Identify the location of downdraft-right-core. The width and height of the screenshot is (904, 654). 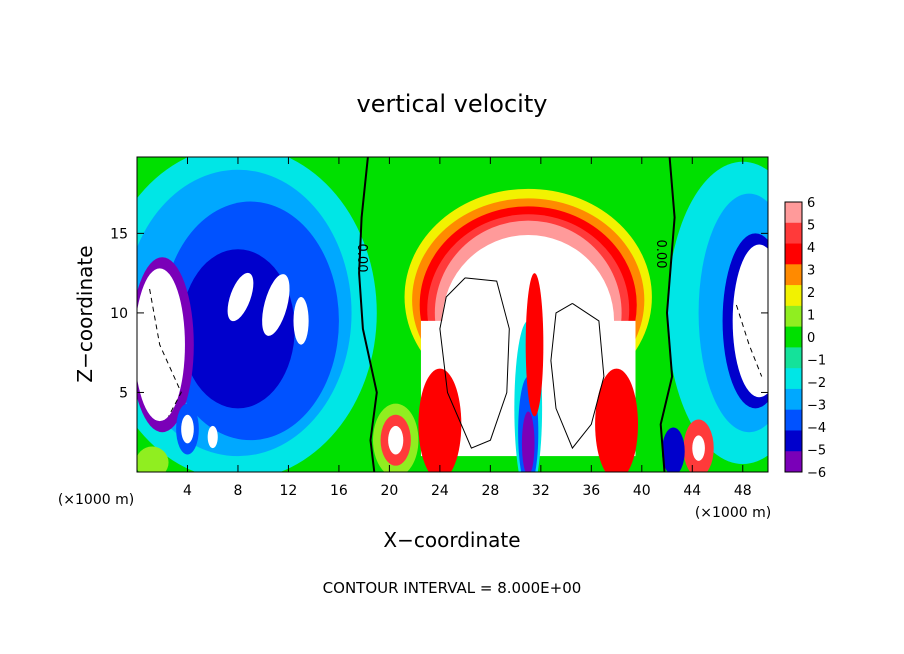
(750, 321).